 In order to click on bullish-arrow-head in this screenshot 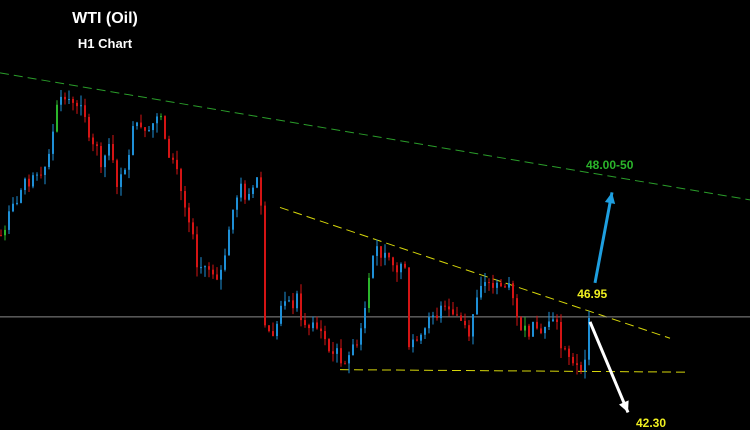, I will do `click(610, 198)`.